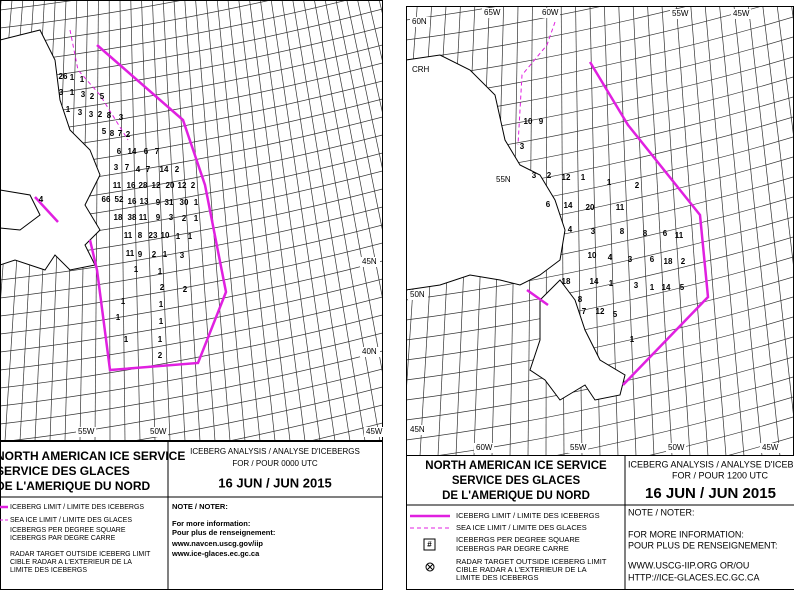  I want to click on legend-item: RADAR TARGET OUTSIDE ICEBERG LIMIT, so click(80, 554).